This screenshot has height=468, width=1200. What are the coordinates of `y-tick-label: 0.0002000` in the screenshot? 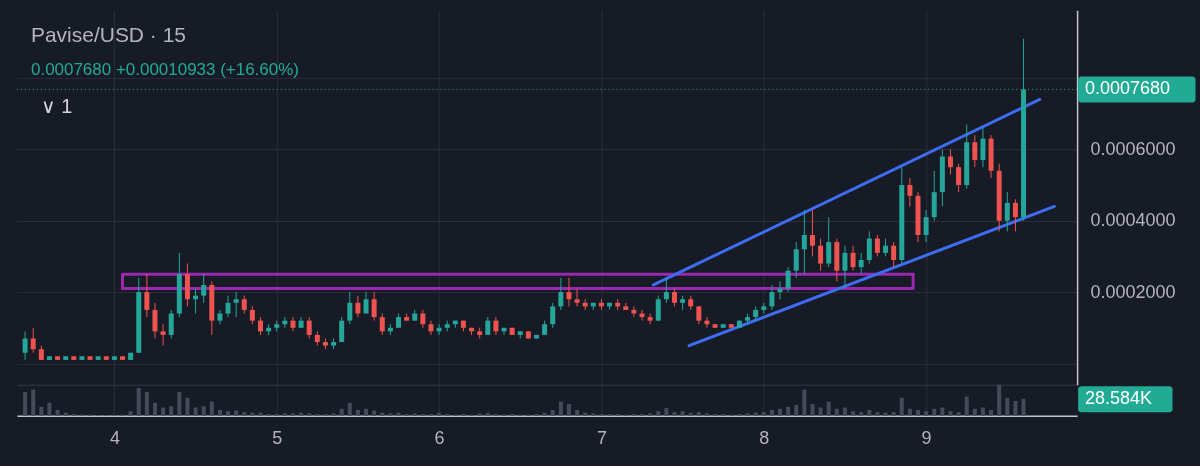 It's located at (1133, 291).